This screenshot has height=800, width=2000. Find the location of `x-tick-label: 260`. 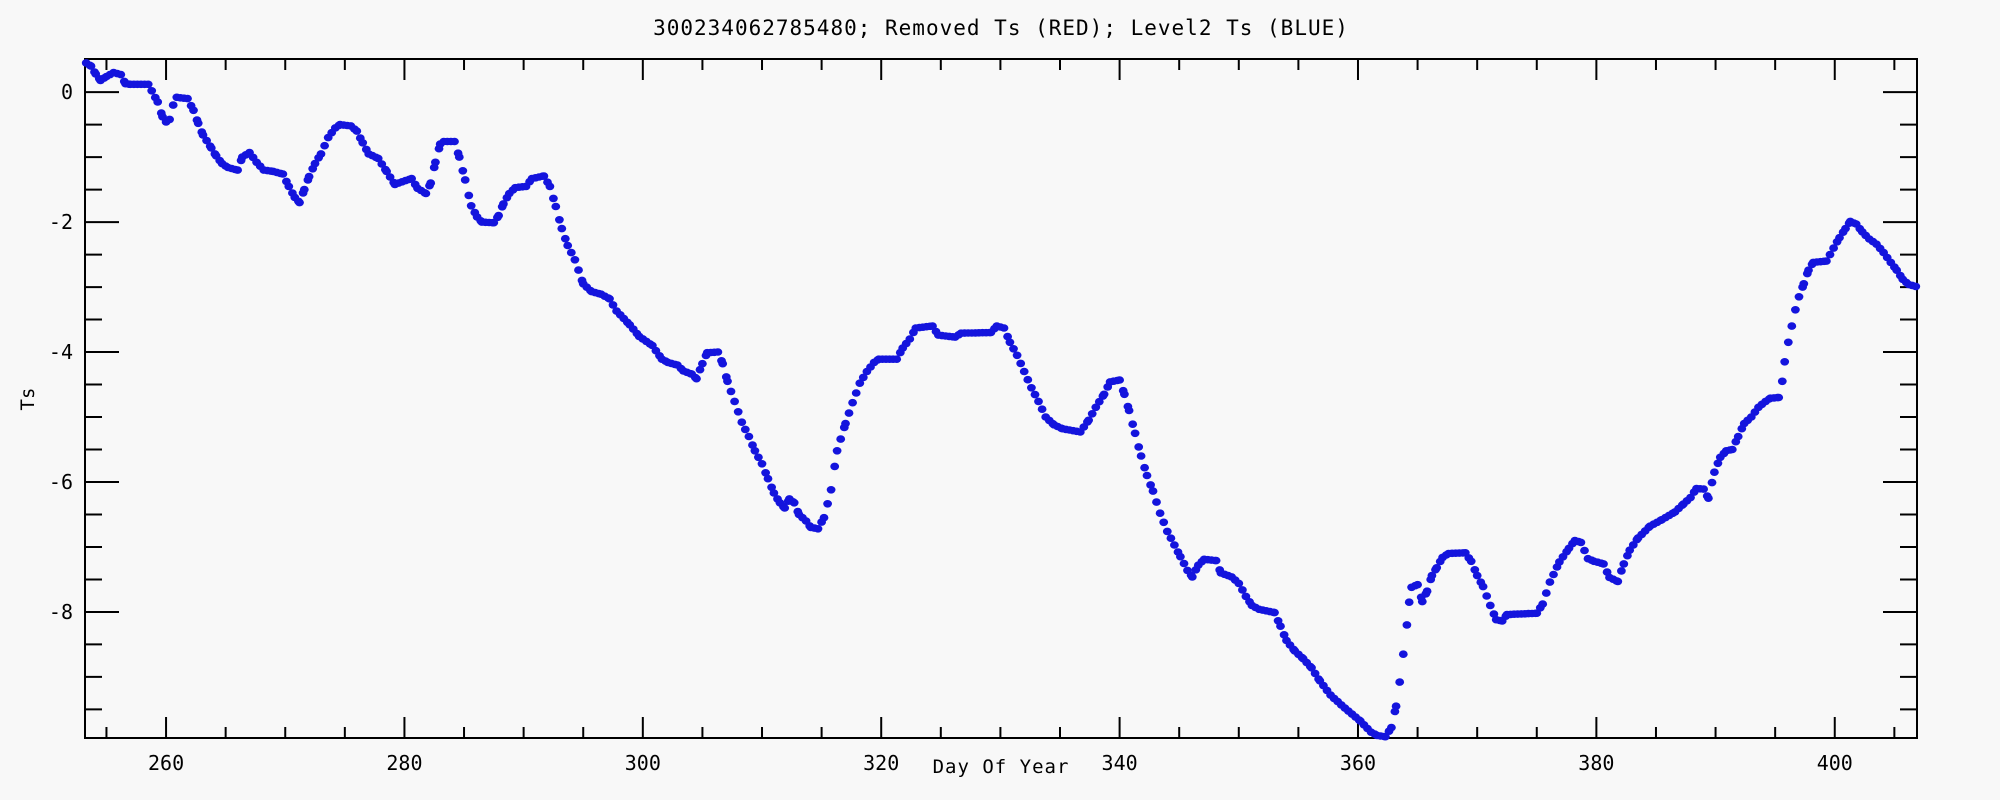

x-tick-label: 260 is located at coordinates (166, 763).